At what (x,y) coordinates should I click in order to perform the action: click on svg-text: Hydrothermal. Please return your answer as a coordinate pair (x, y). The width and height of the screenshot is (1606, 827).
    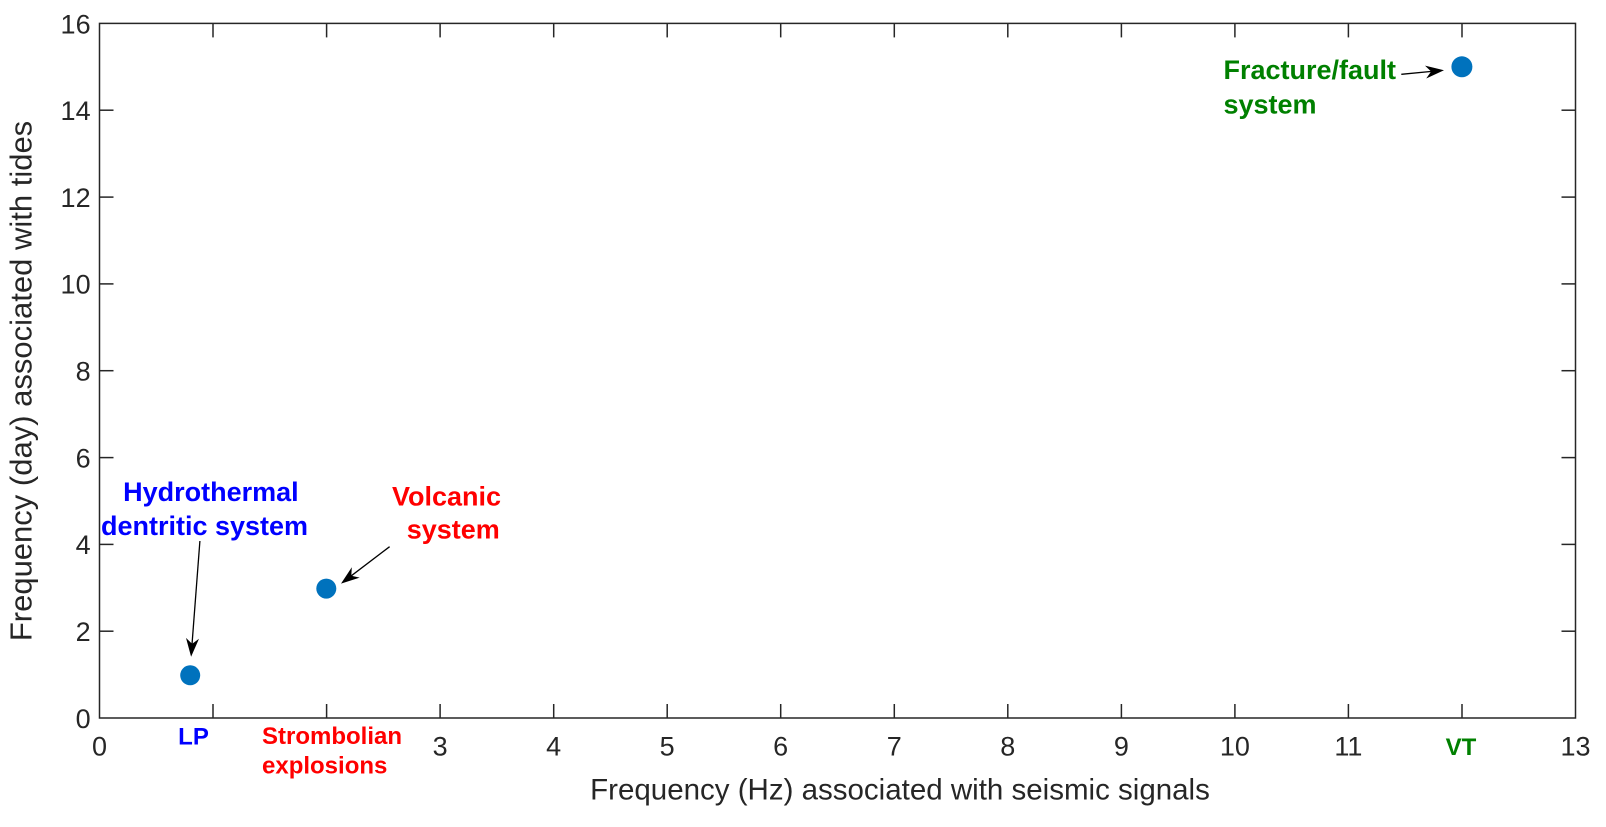
    Looking at the image, I should click on (211, 492).